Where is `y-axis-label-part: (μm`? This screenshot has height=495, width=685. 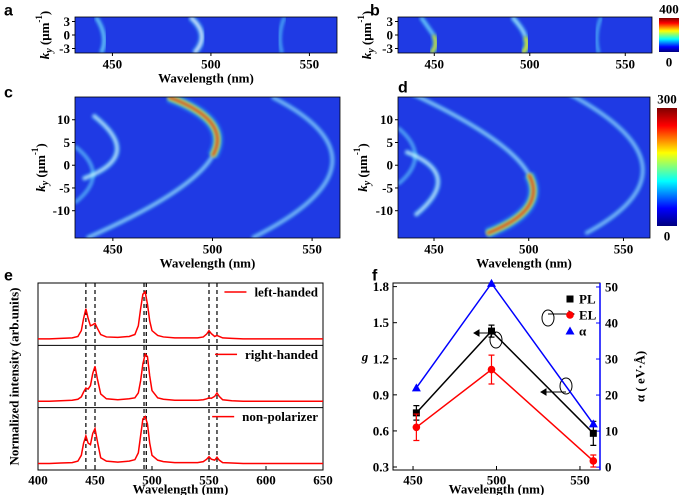
y-axis-label-part: (μm is located at coordinates (40, 168).